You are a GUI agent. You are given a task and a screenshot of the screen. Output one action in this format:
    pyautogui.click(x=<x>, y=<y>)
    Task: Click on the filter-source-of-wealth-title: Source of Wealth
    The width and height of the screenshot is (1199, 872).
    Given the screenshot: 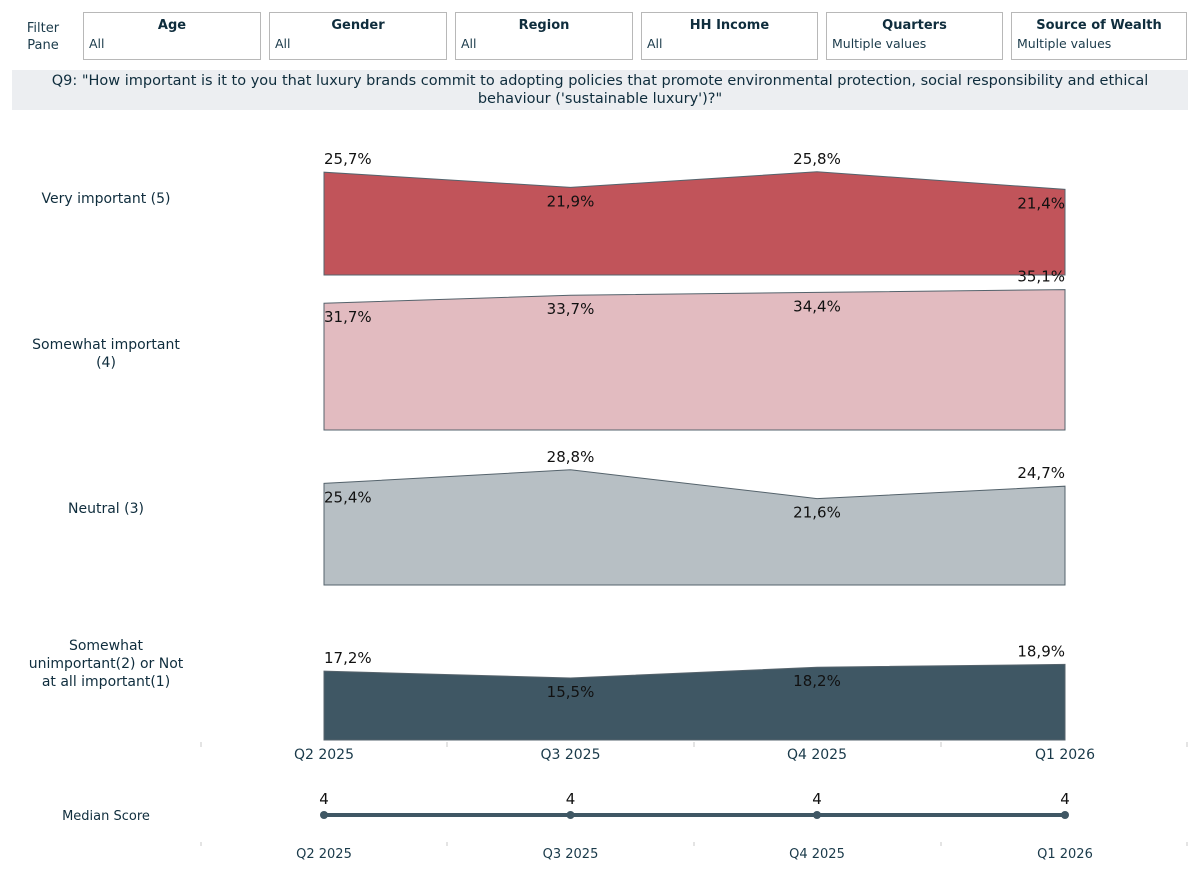 What is the action you would take?
    pyautogui.click(x=1099, y=25)
    